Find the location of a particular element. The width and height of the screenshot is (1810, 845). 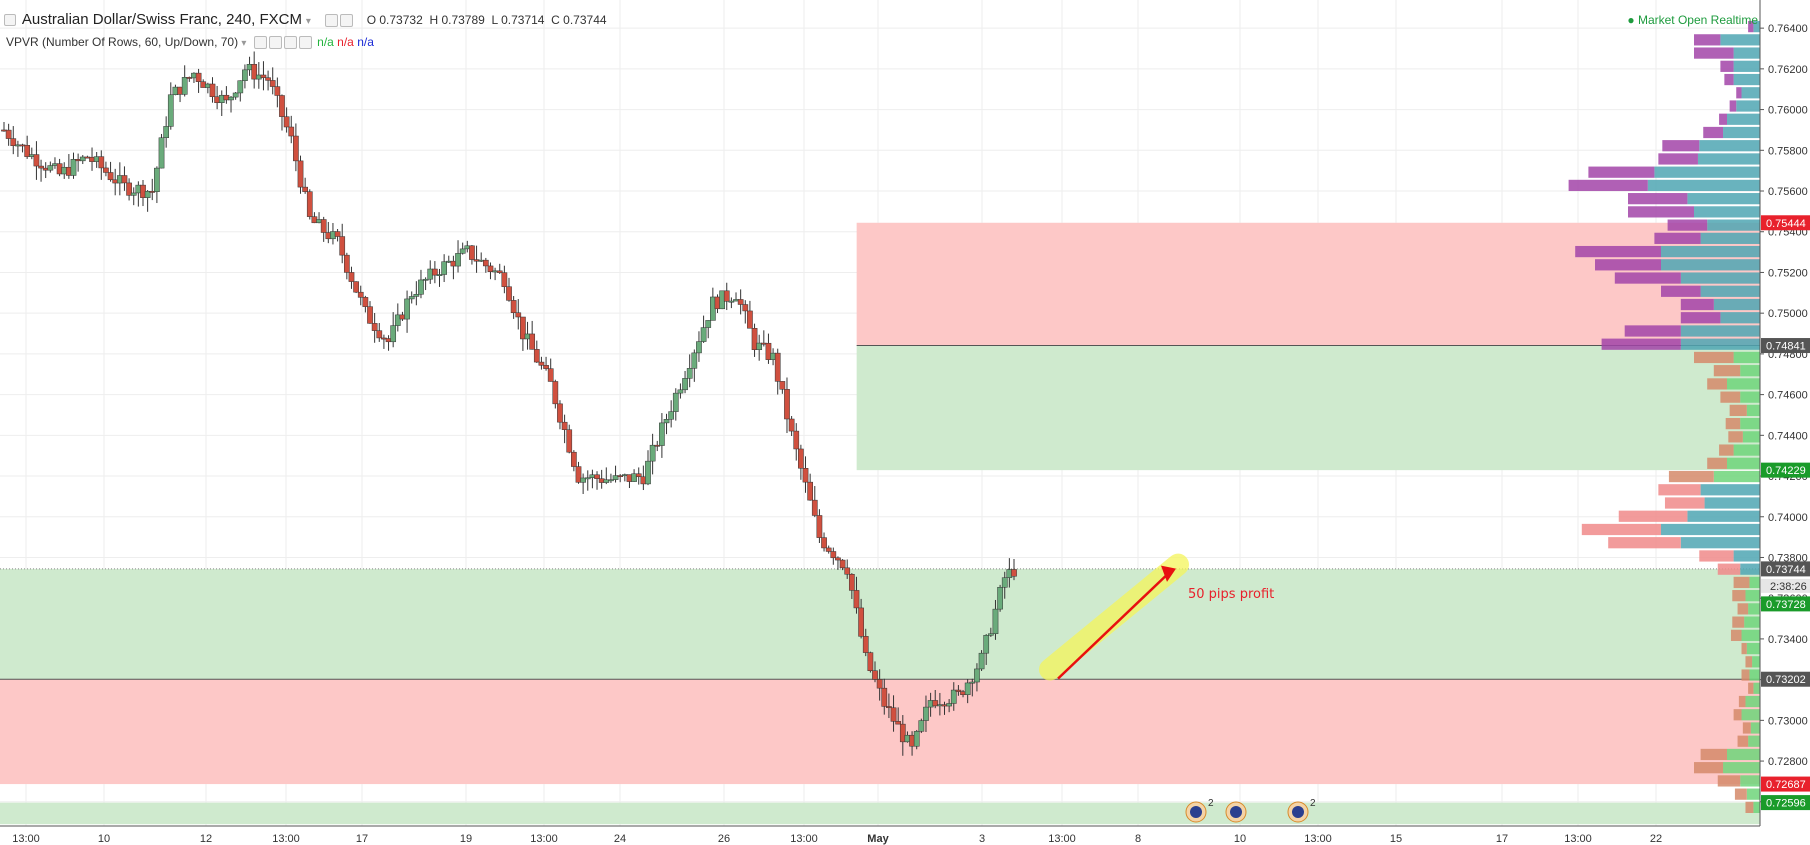

symbol-title: Australian Dollar/Swiss Franc, 240, FXCM is located at coordinates (161, 19).